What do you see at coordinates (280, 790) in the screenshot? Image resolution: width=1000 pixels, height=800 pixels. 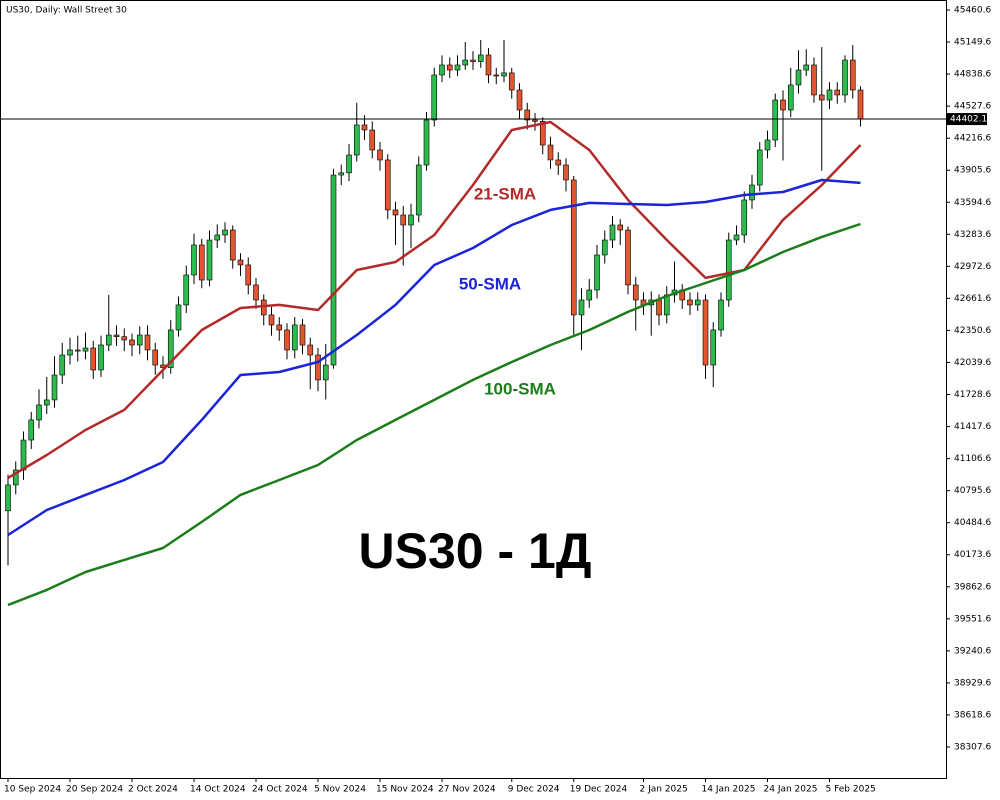 I see `x-tick-label: 24 Oct 2024` at bounding box center [280, 790].